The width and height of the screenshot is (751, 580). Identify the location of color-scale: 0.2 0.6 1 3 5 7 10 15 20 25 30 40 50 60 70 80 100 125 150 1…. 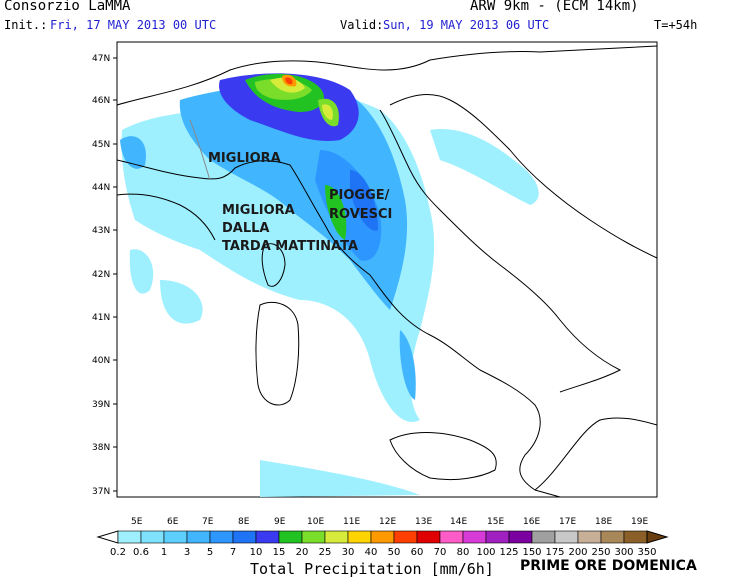
(382, 544).